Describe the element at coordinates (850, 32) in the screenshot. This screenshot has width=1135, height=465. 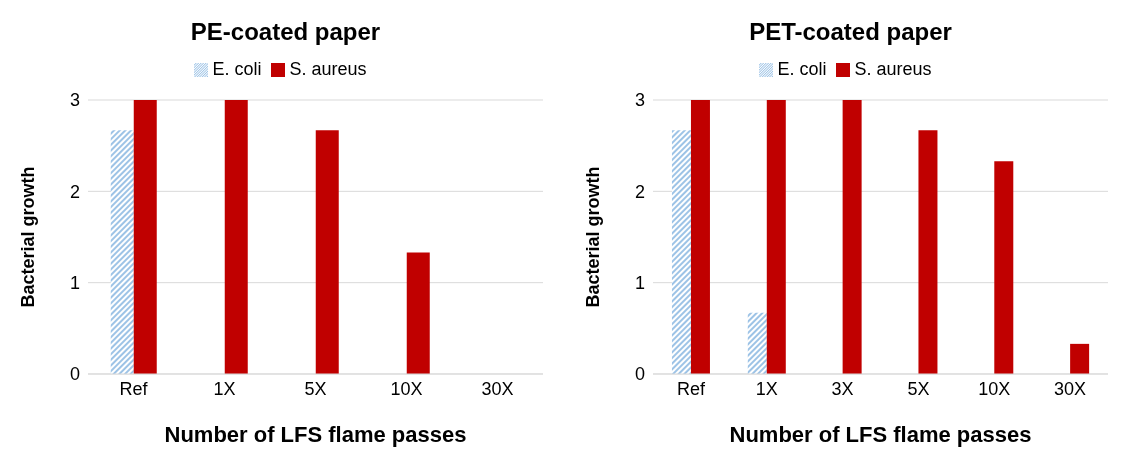
I see `chart-title: PET-coated paper` at that location.